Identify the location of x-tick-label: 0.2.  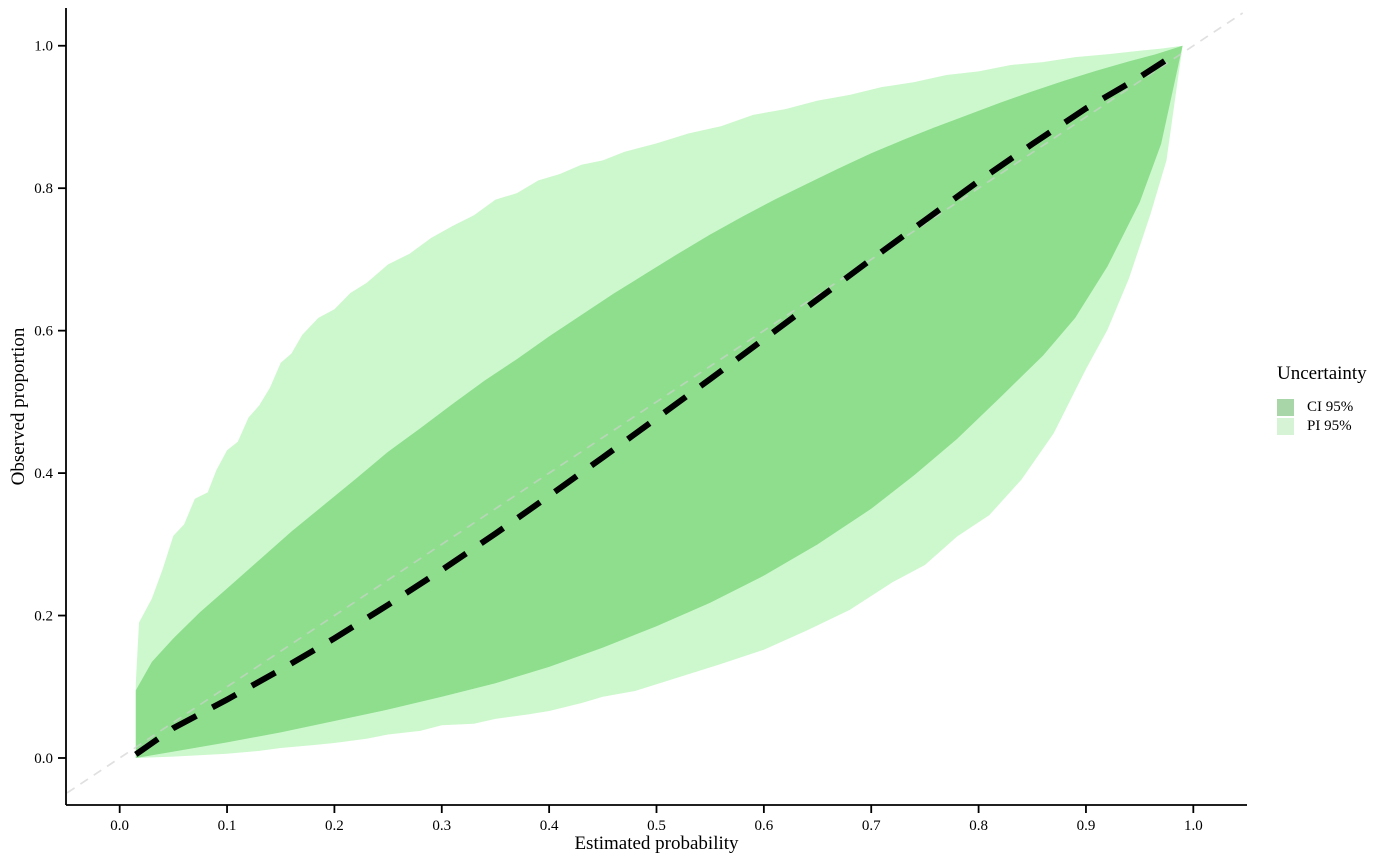
(334, 826).